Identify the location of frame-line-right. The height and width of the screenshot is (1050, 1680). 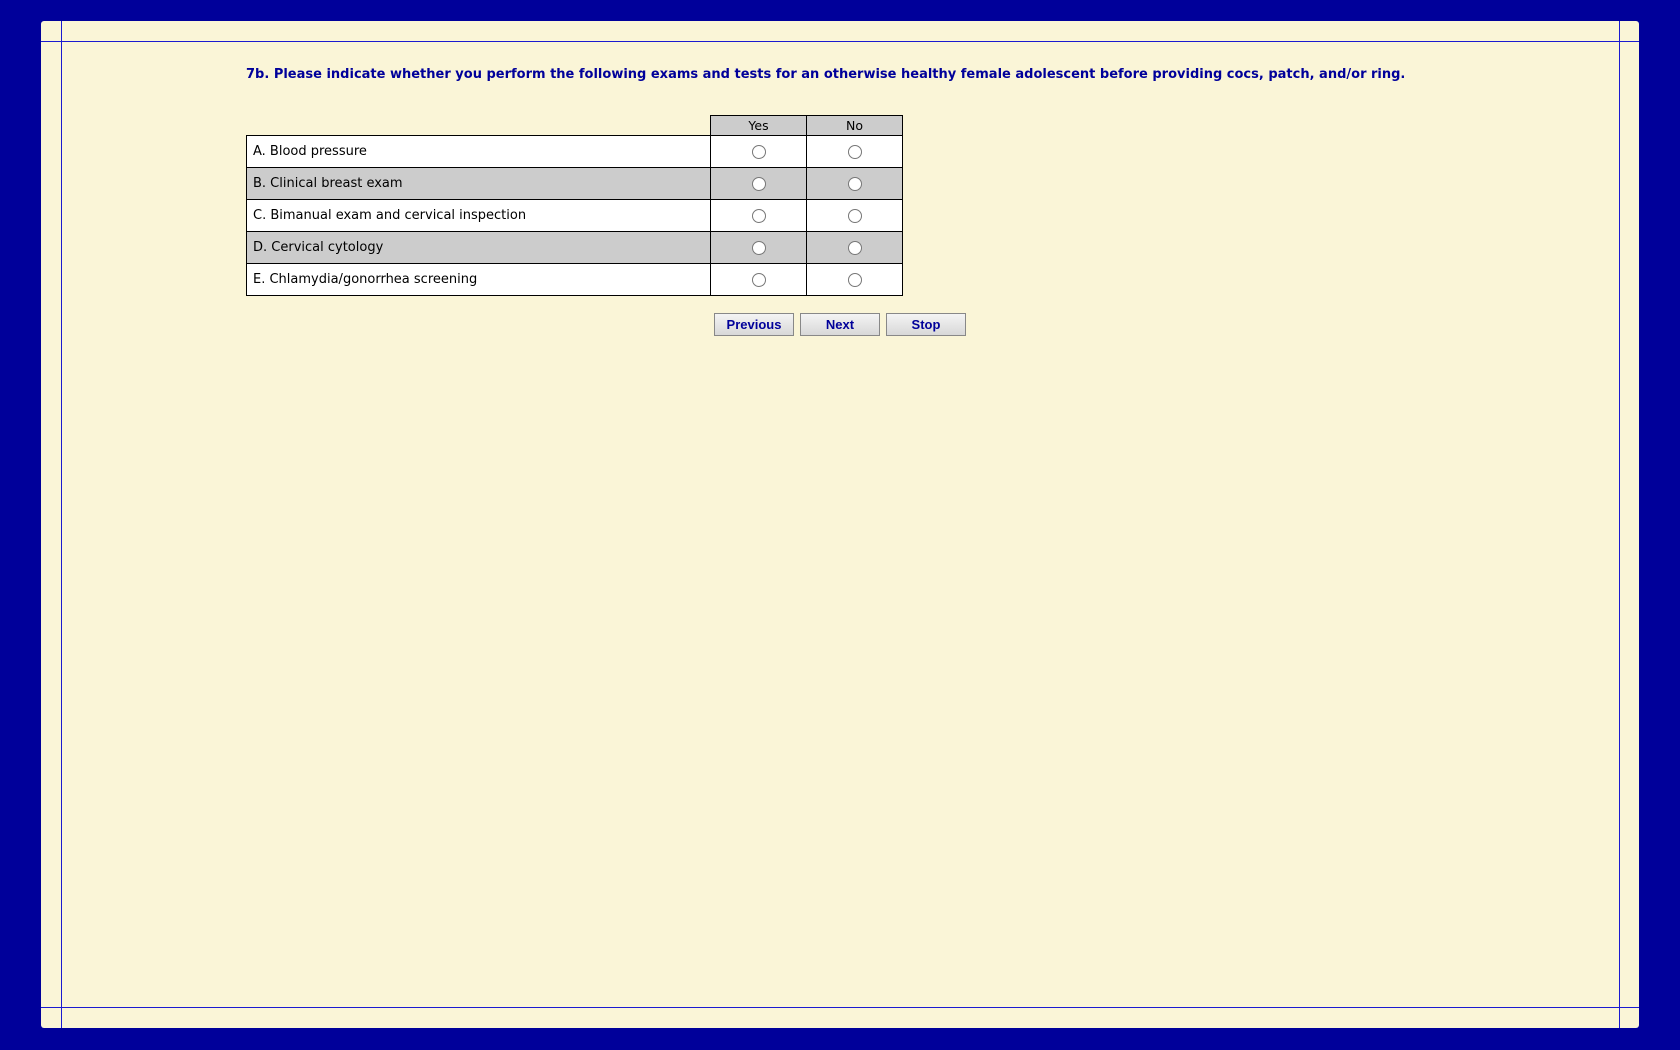
(1619, 524).